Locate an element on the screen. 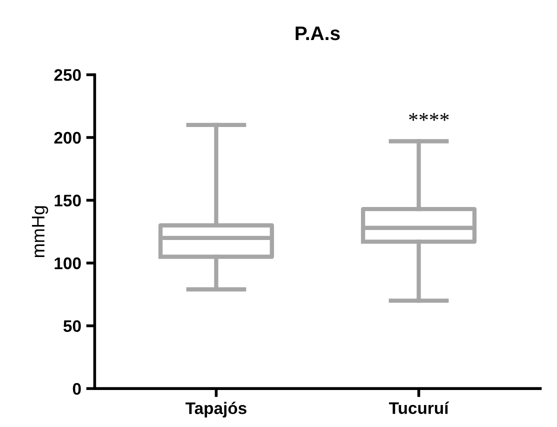 The width and height of the screenshot is (557, 427). x-tick-label: Tapajós is located at coordinates (216, 410).